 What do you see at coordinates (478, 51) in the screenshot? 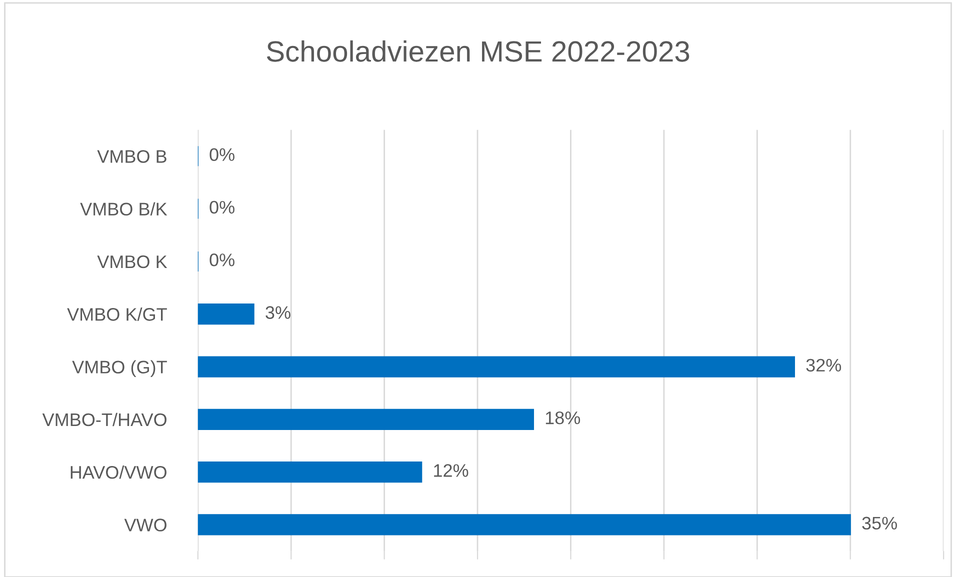
I see `chart-title: Schooladviezen MSE 2022-2023` at bounding box center [478, 51].